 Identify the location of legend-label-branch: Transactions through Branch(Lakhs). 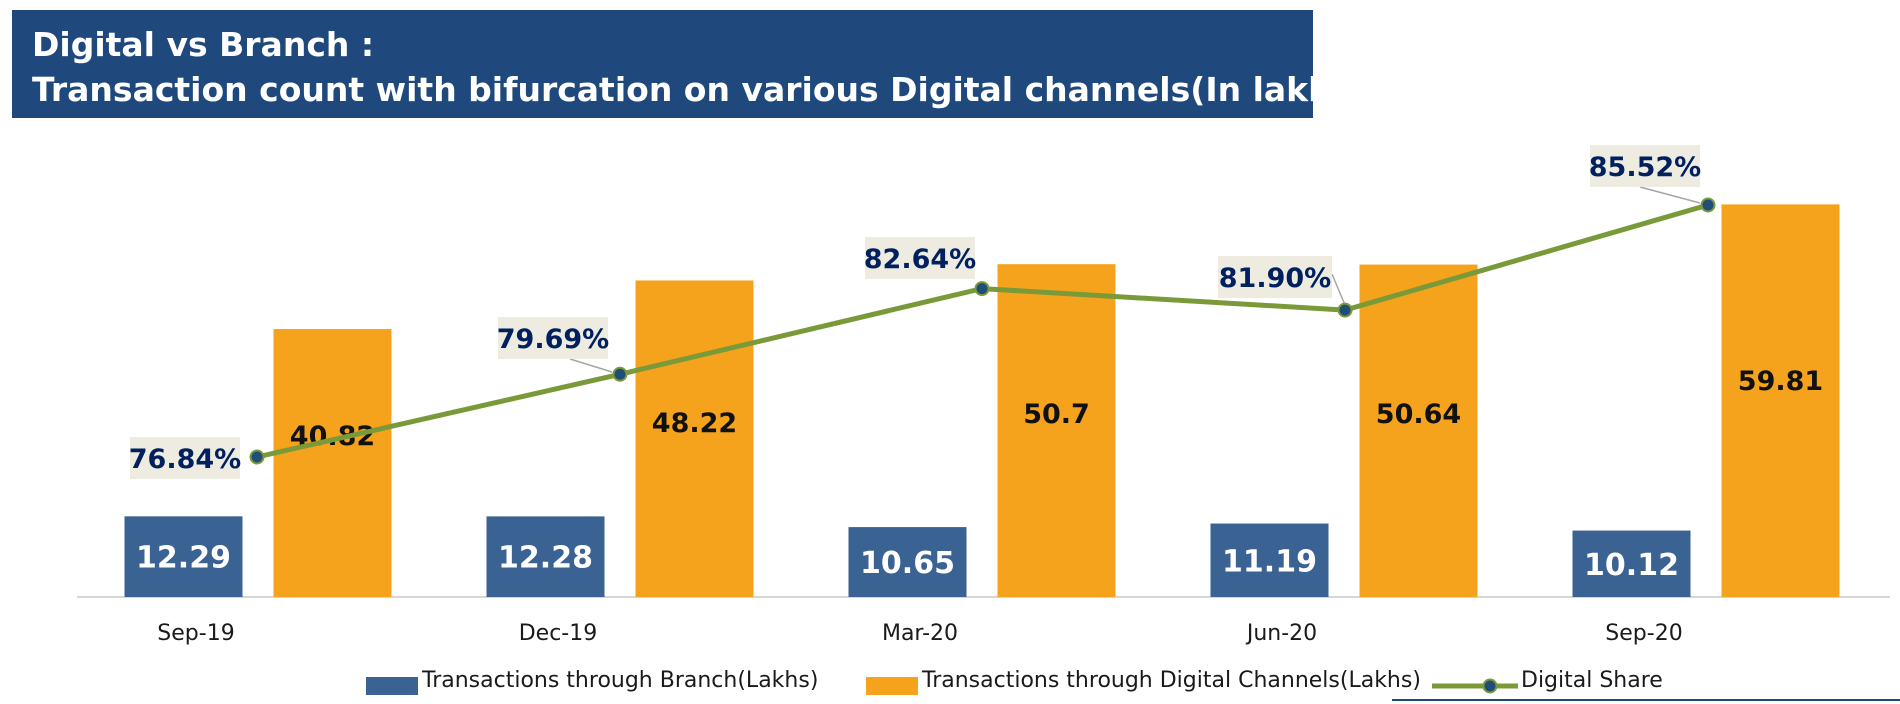
(619, 680).